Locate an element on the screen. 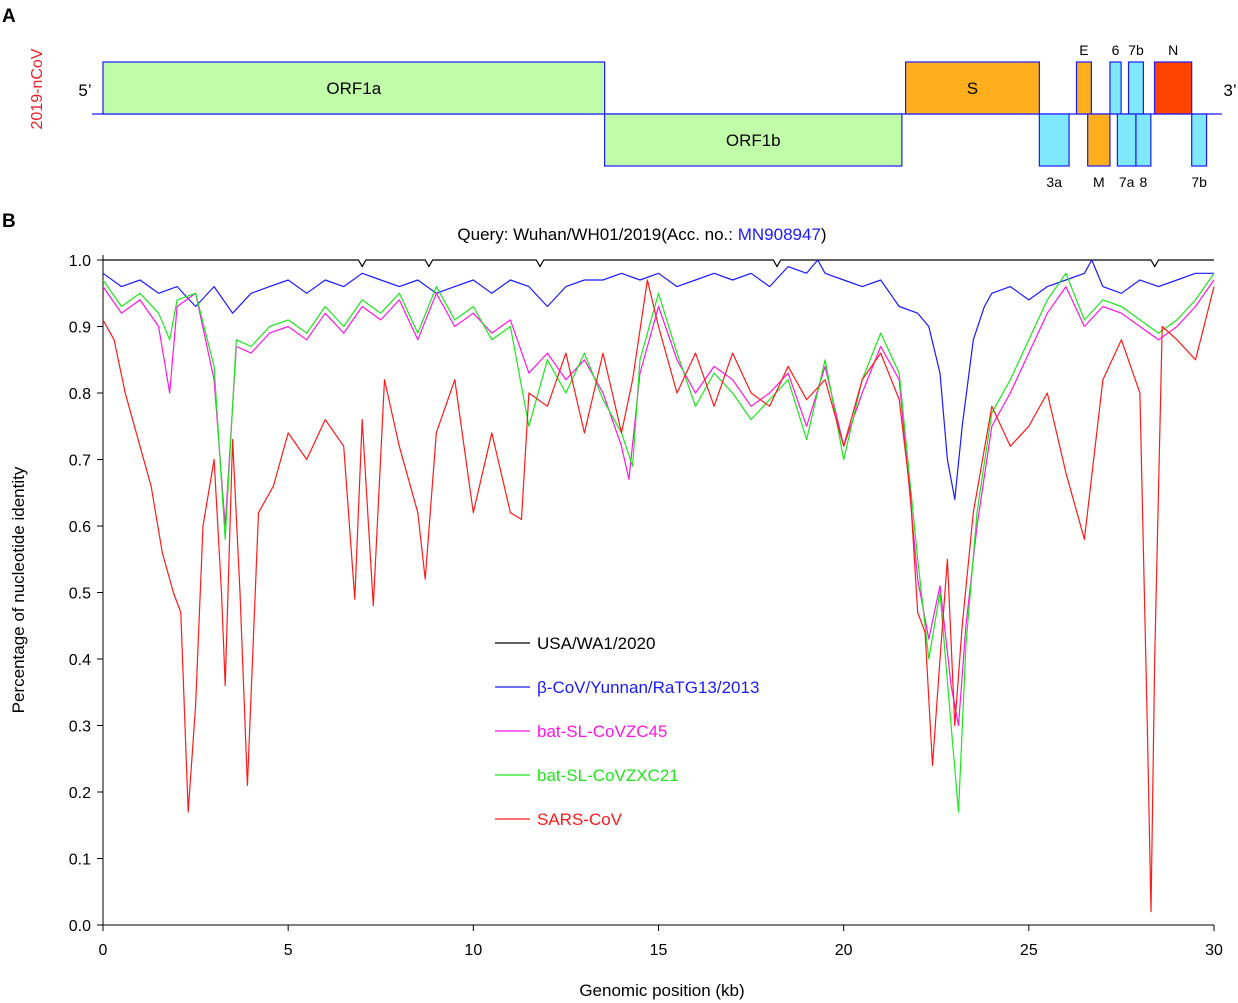 The height and width of the screenshot is (1003, 1238). gene-label-bottom-orf1b-0: ORF1b is located at coordinates (753, 140).